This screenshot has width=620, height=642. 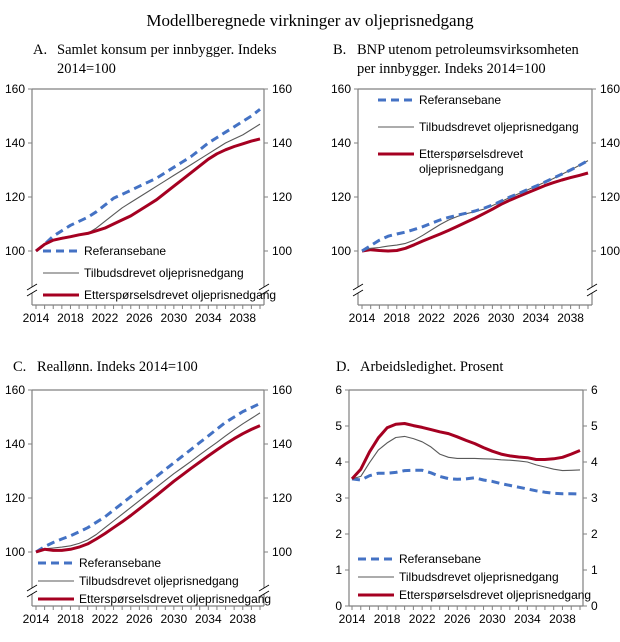 What do you see at coordinates (338, 498) in the screenshot?
I see `y-tick-label-left: 3` at bounding box center [338, 498].